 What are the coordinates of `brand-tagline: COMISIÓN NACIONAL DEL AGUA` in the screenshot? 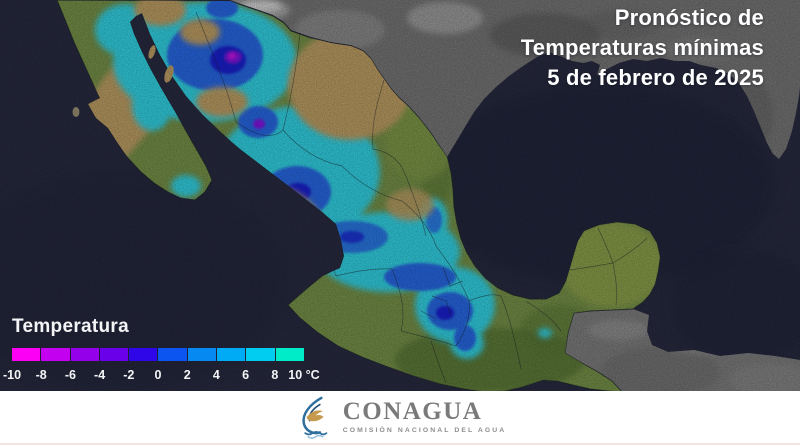 It's located at (424, 430).